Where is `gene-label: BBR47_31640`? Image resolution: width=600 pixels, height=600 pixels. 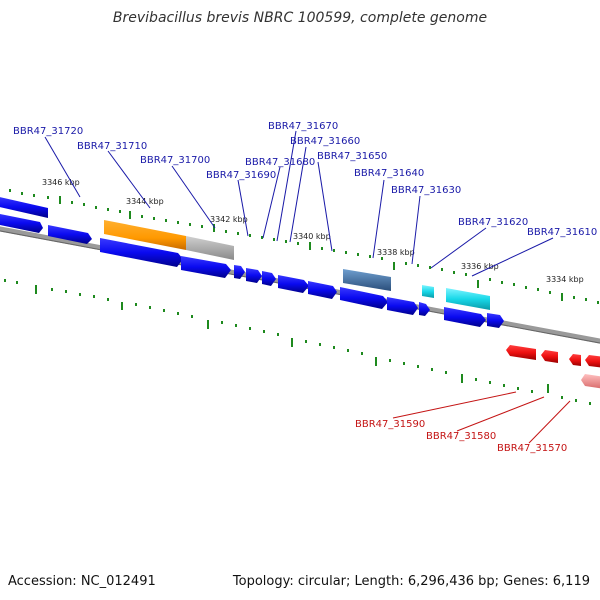
gene-label: BBR47_31640 is located at coordinates (389, 173).